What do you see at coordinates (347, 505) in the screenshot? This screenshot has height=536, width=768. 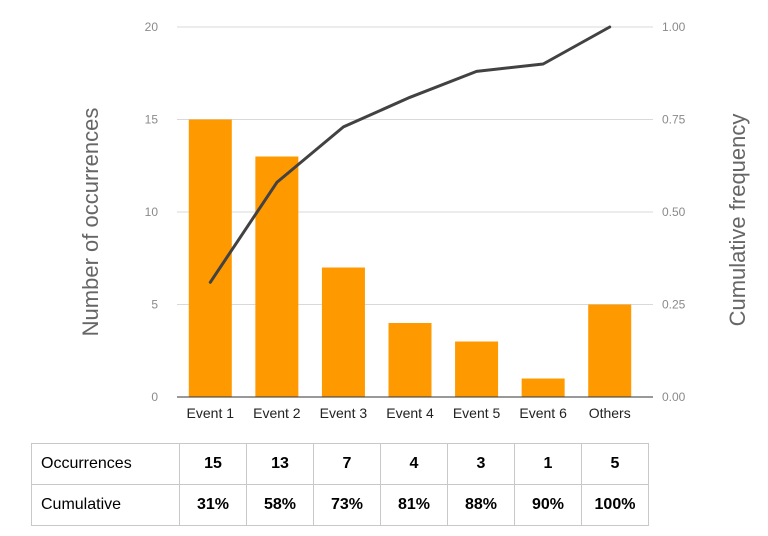 I see `table-cell: 73%` at bounding box center [347, 505].